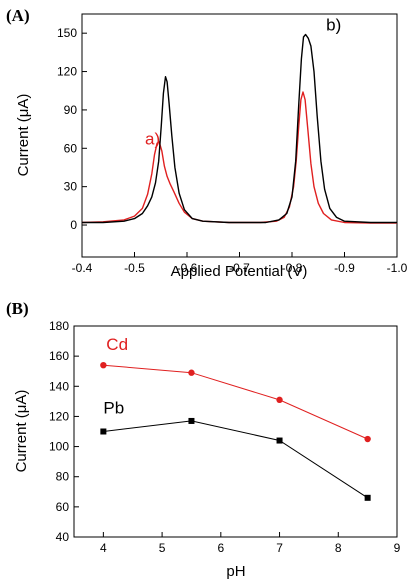  What do you see at coordinates (250, 543) in the screenshot?
I see `panel-b-x-ticks: 4 5 6 7 8 9` at bounding box center [250, 543].